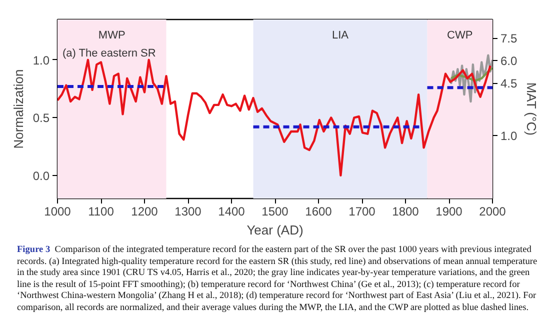  I want to click on y2-tick-label: 1.0, so click(509, 136).